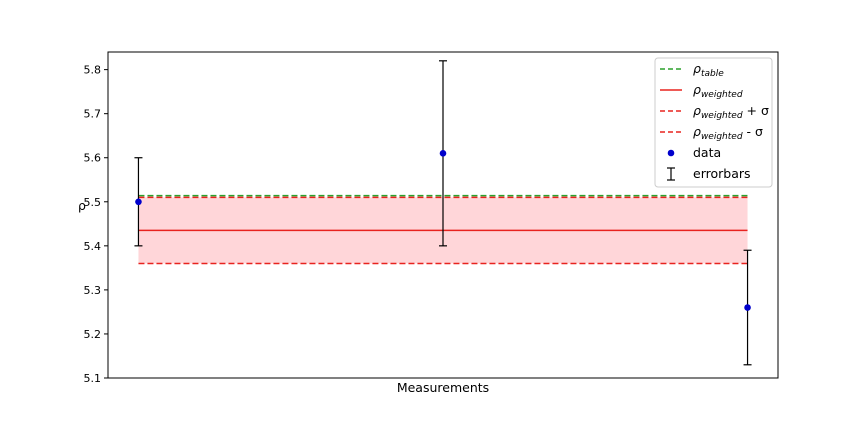 This screenshot has height=432, width=864. I want to click on y-axis-label: ρ, so click(82, 205).